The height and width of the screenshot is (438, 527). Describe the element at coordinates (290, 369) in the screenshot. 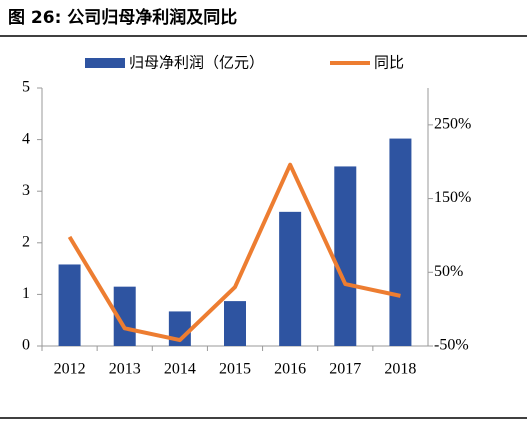

I see `x-tick-label: 2016` at that location.